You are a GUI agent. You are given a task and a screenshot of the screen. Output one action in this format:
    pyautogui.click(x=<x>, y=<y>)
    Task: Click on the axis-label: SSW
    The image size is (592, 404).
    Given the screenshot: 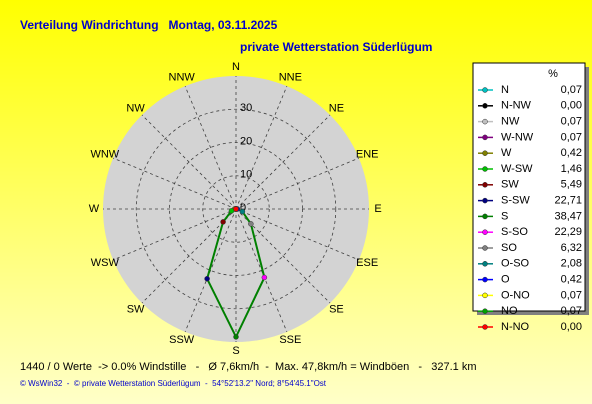 What is the action you would take?
    pyautogui.click(x=182, y=340)
    